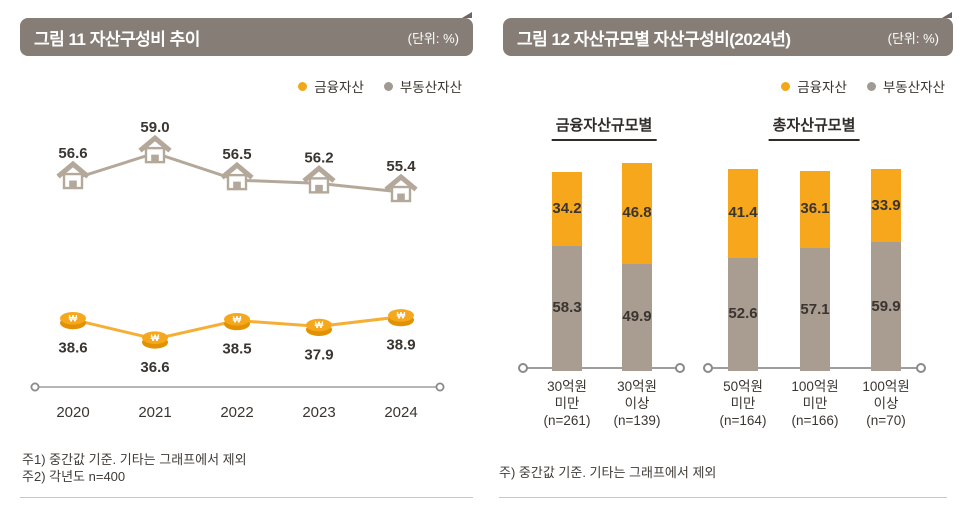 This screenshot has height=525, width=970. Describe the element at coordinates (134, 459) in the screenshot. I see `note-line-1: 주1) 중간값 기준. 기타는 그래프에서 제외` at that location.